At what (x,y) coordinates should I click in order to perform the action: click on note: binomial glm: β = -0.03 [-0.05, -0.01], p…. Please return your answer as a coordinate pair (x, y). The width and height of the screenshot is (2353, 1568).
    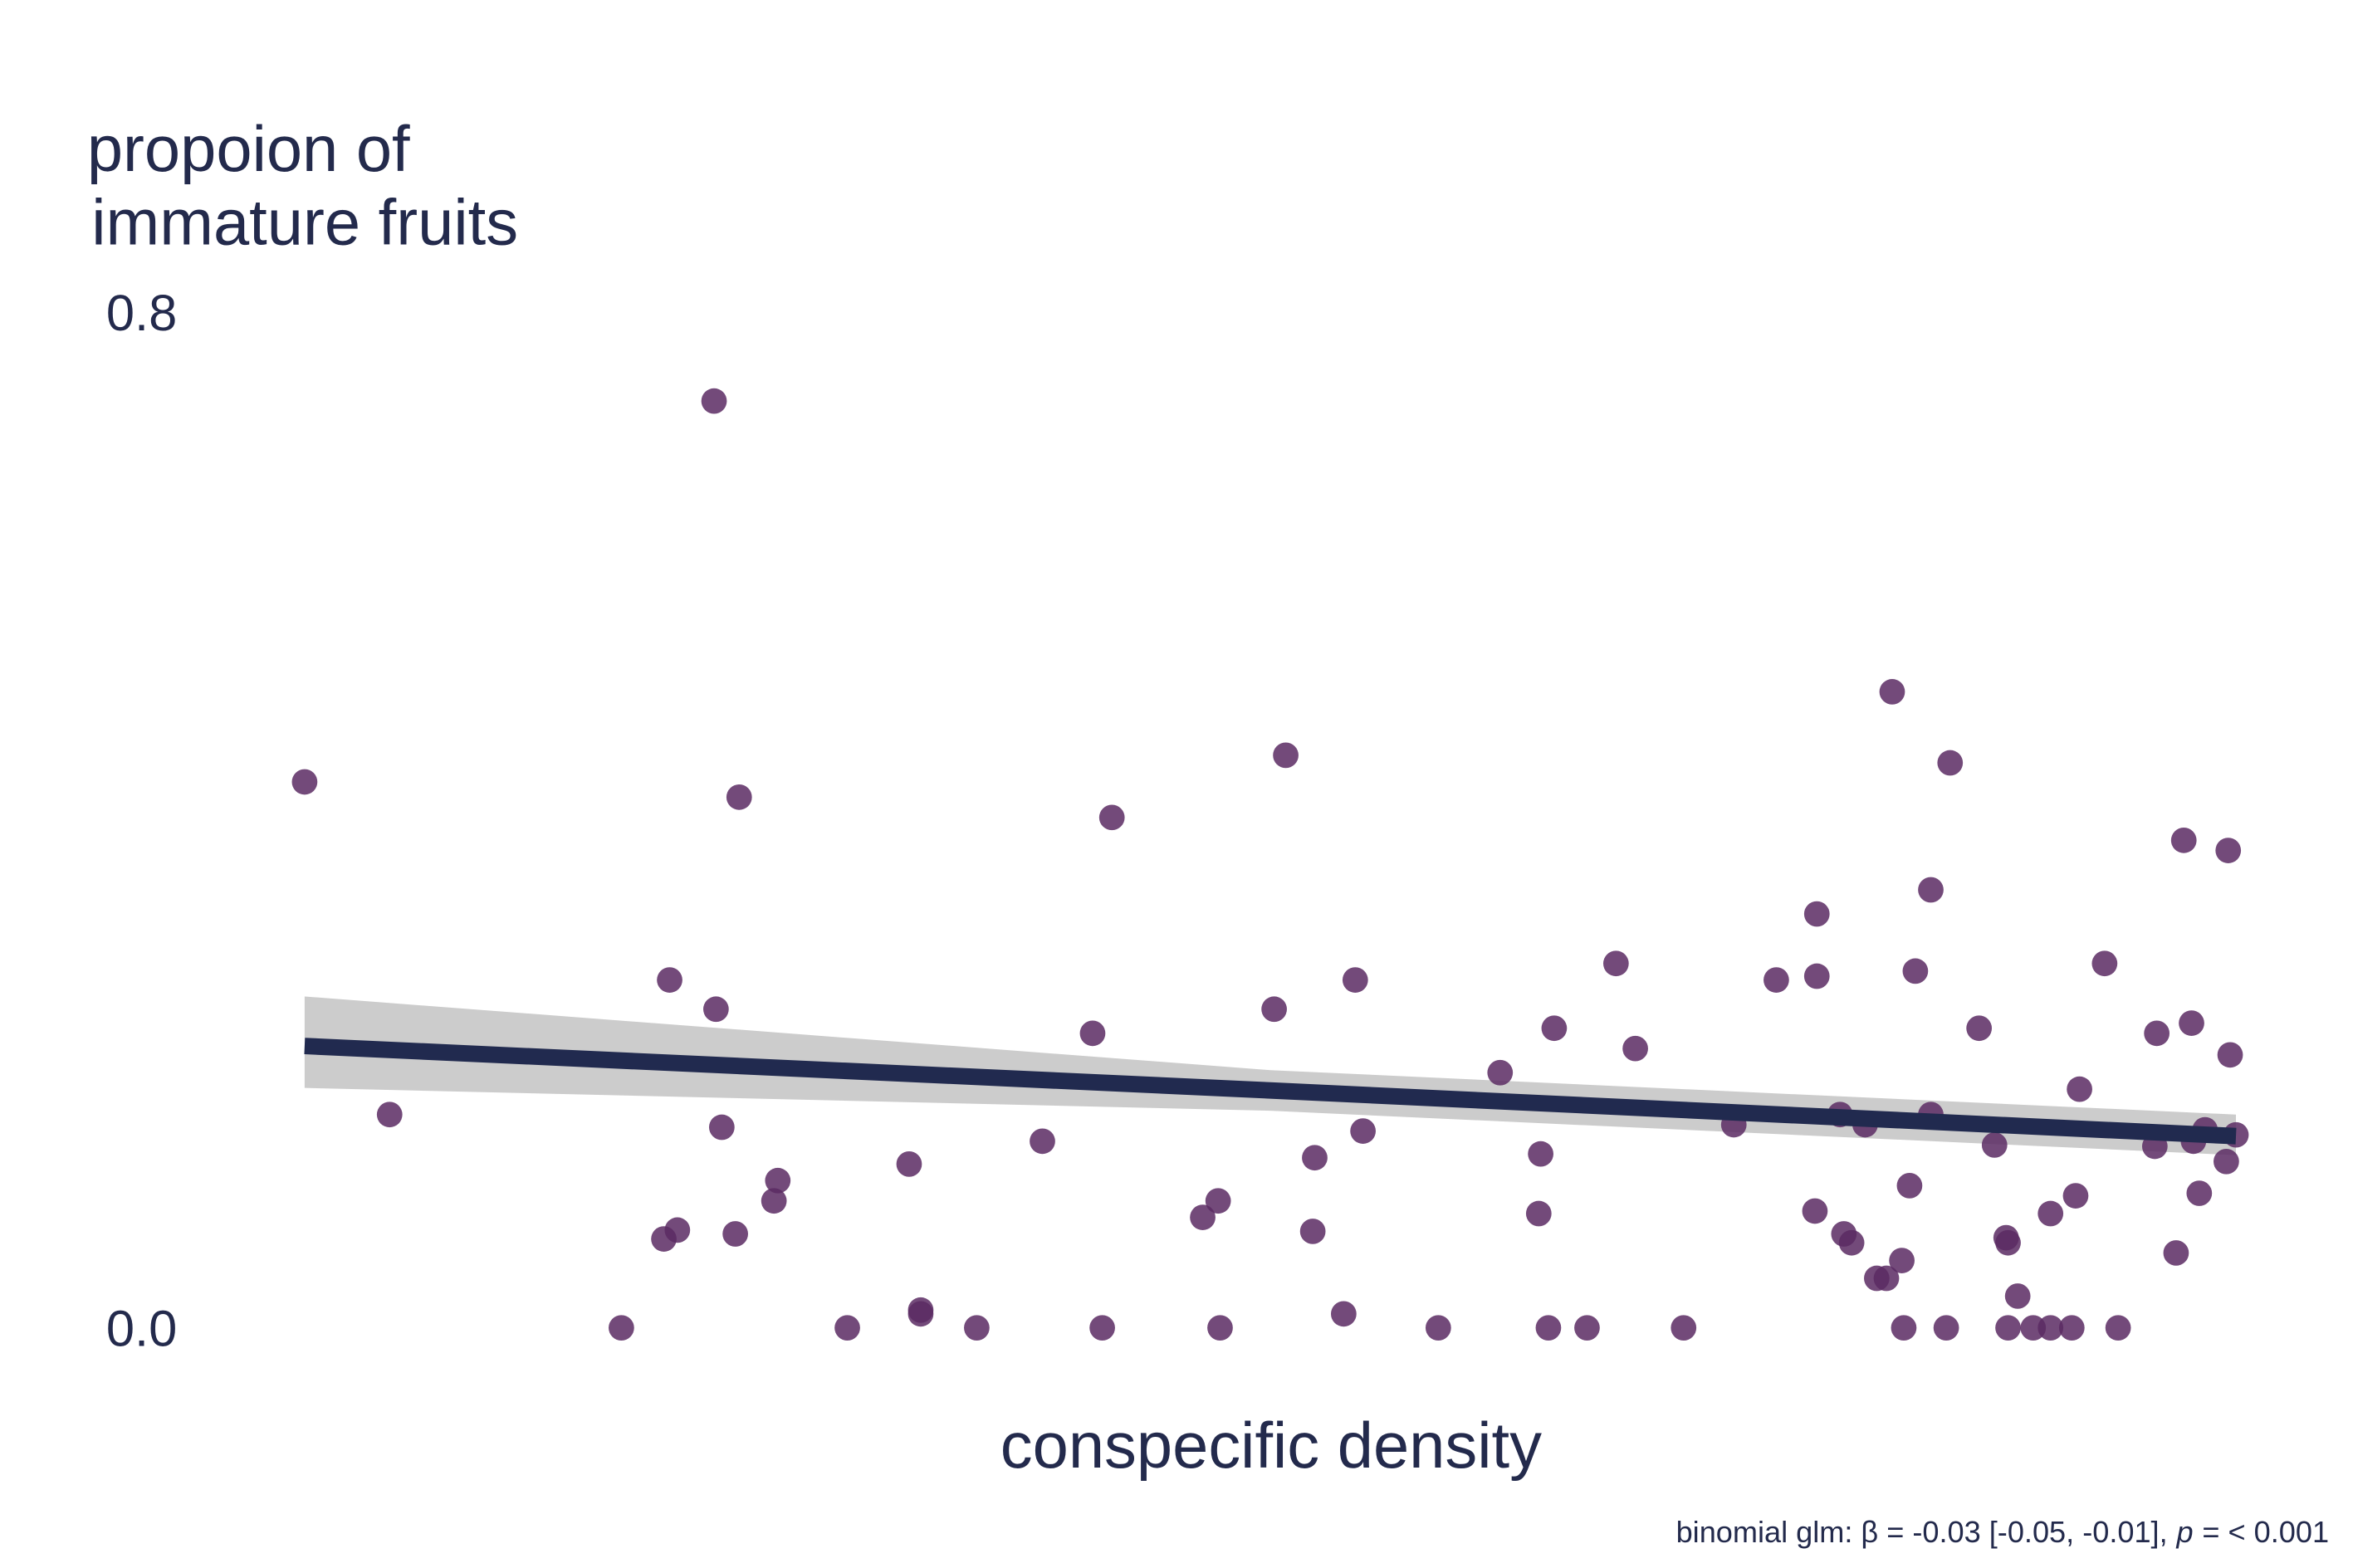
    Looking at the image, I should click on (2003, 1532).